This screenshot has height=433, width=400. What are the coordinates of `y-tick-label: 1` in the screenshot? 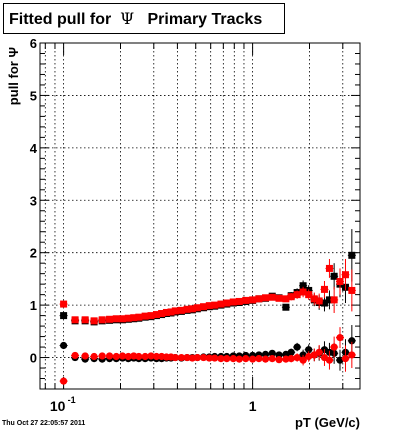 It's located at (33, 305).